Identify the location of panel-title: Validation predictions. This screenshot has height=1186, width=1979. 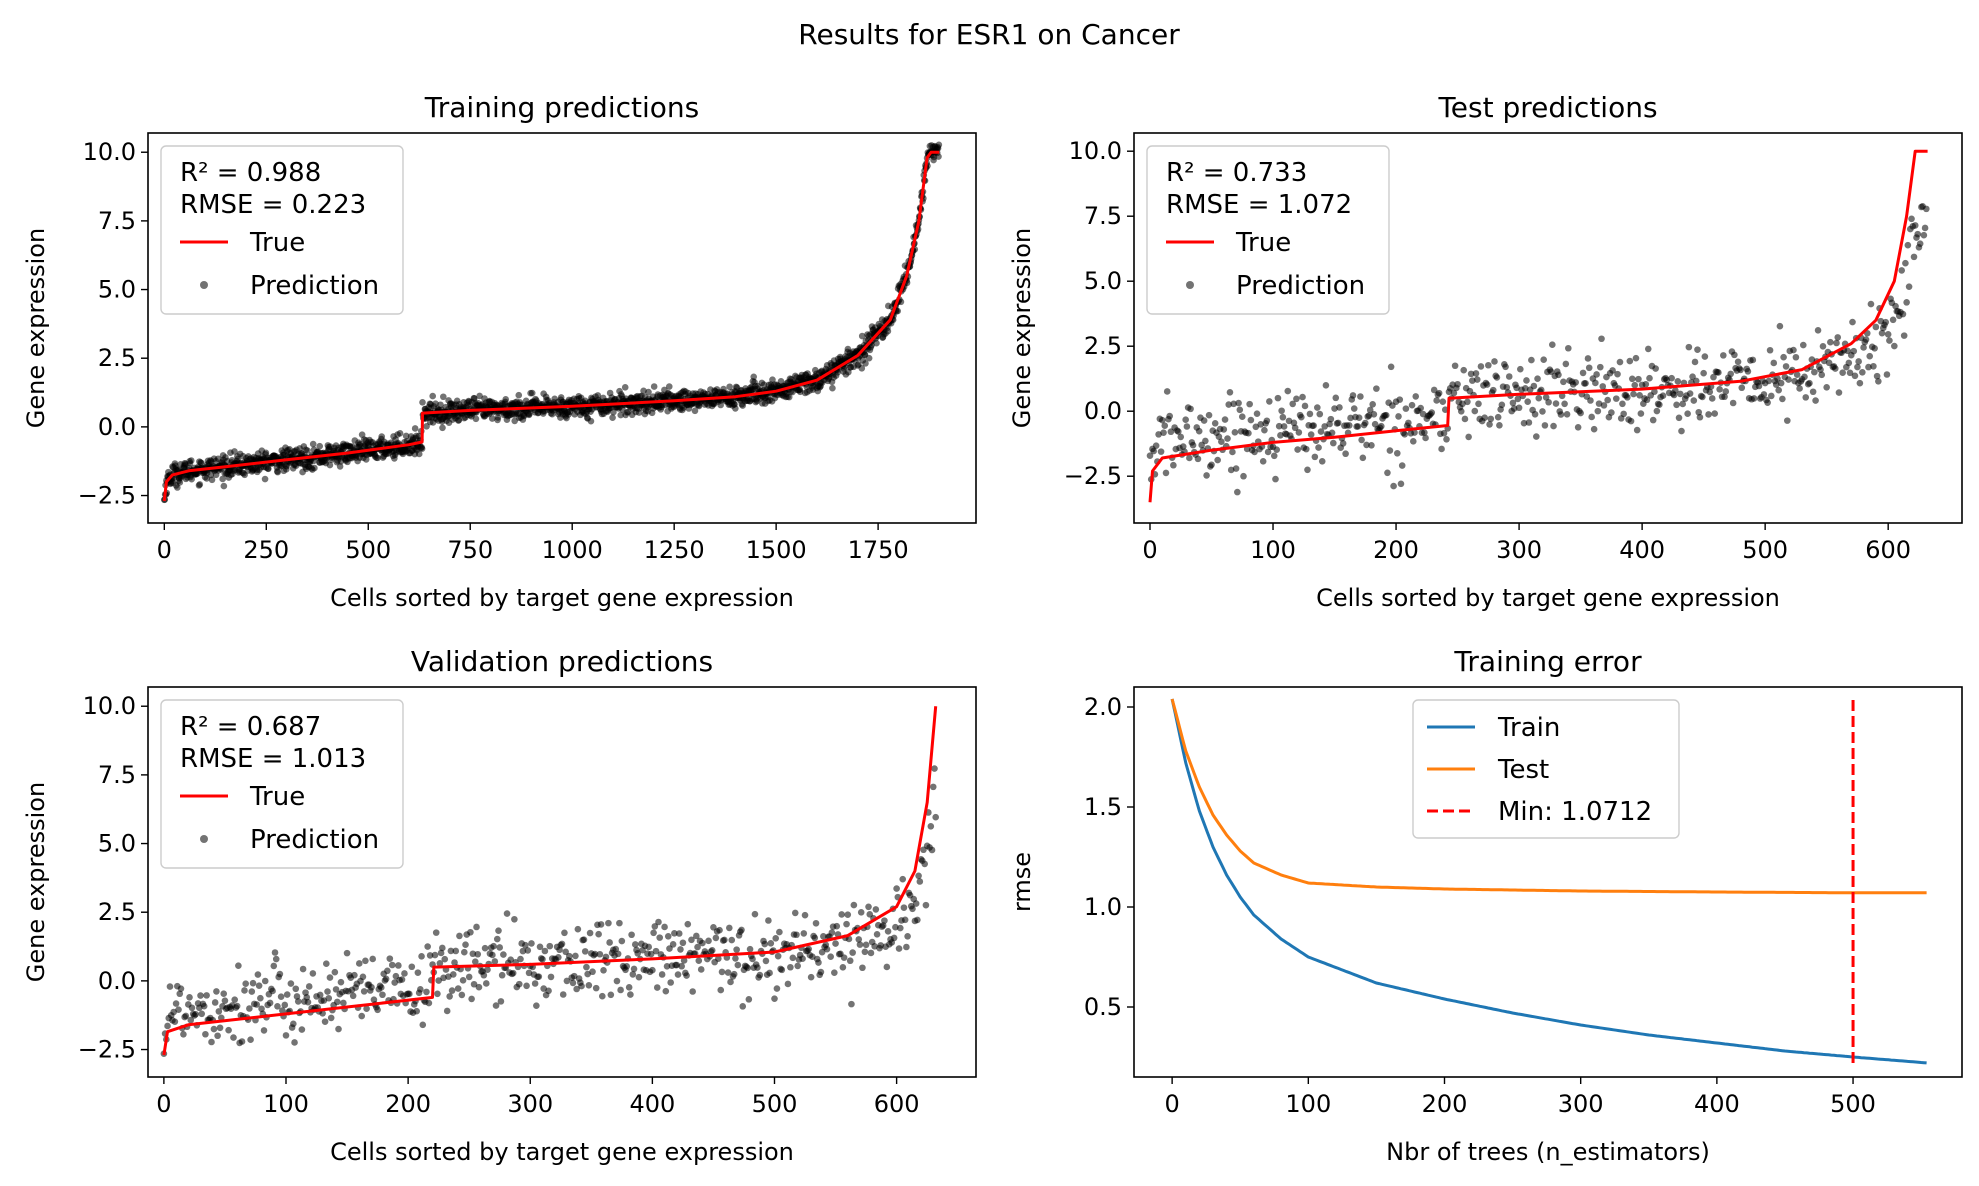
(562, 661).